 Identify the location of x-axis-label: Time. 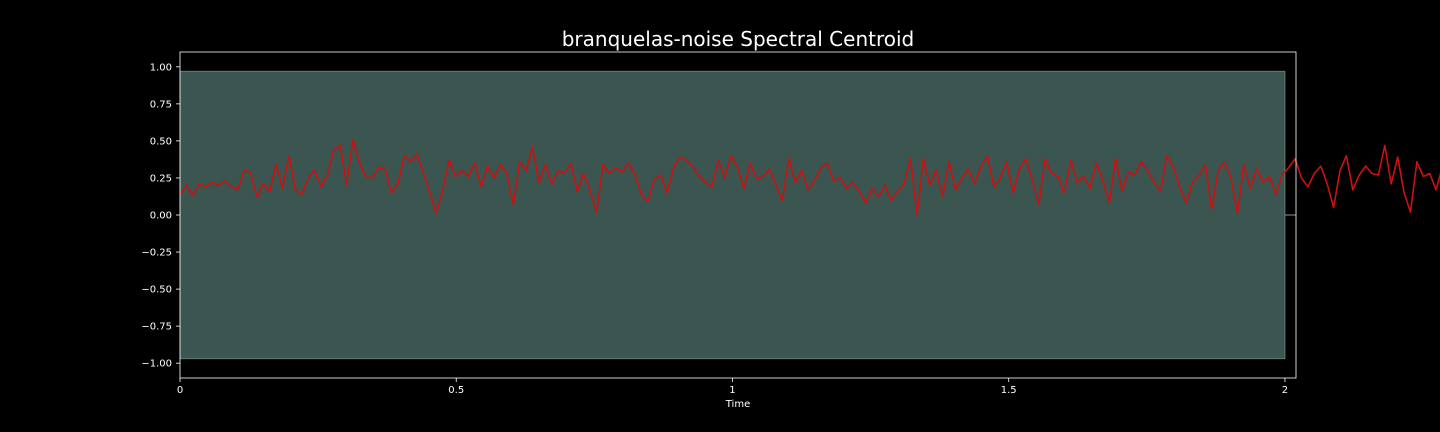
(737, 404).